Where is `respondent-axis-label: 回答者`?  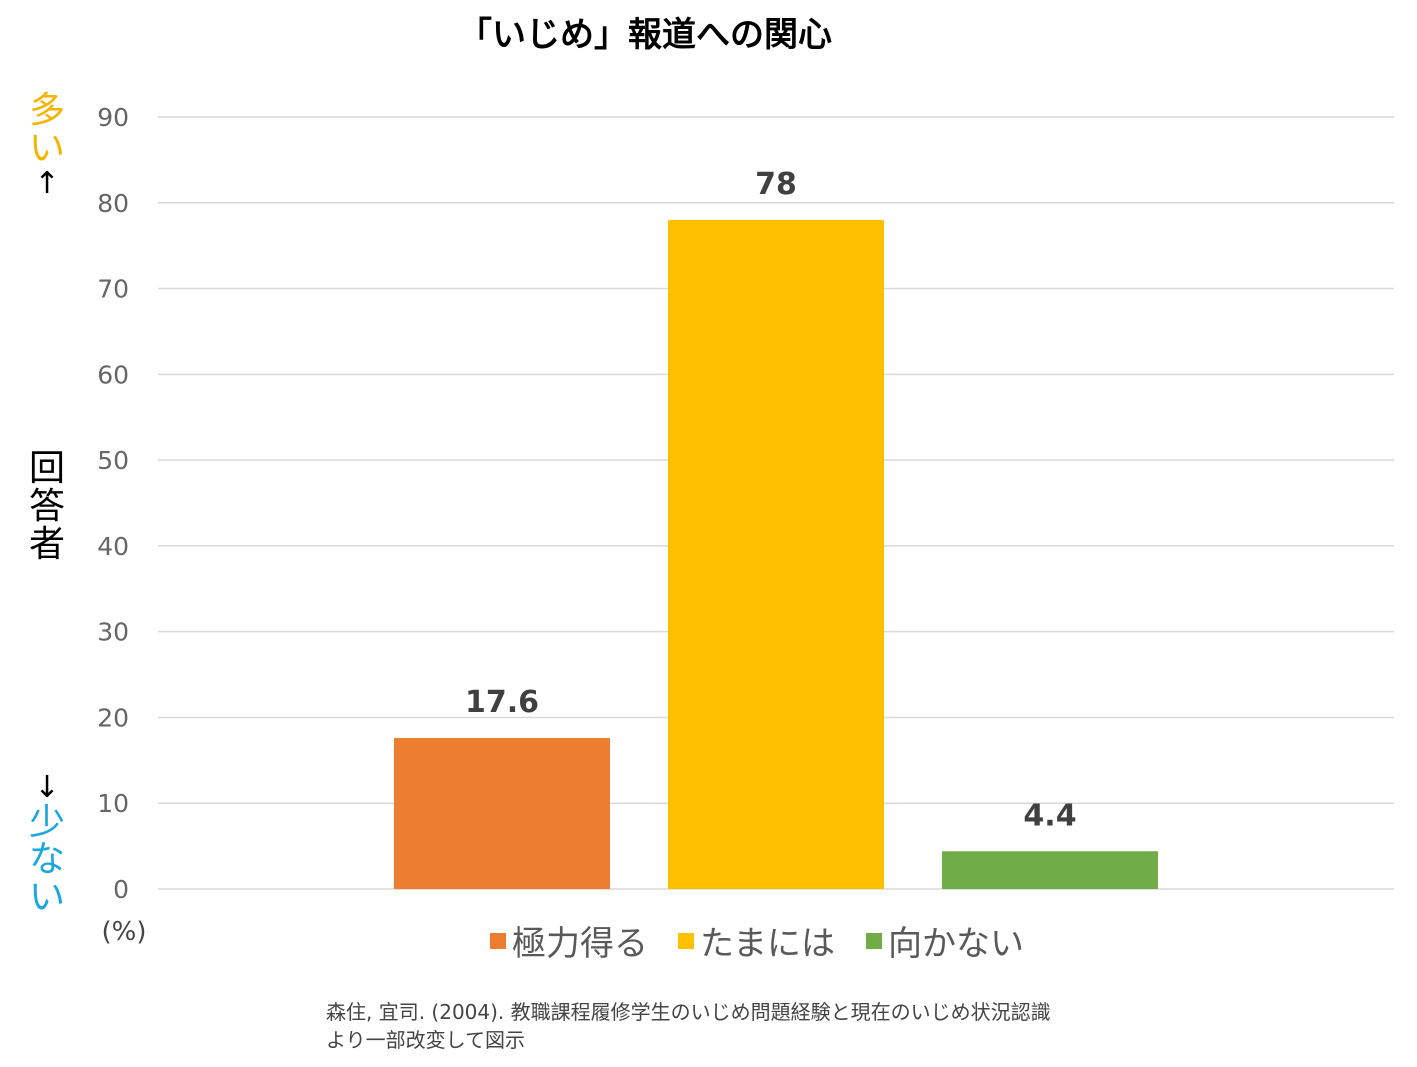 respondent-axis-label: 回答者 is located at coordinates (47, 506).